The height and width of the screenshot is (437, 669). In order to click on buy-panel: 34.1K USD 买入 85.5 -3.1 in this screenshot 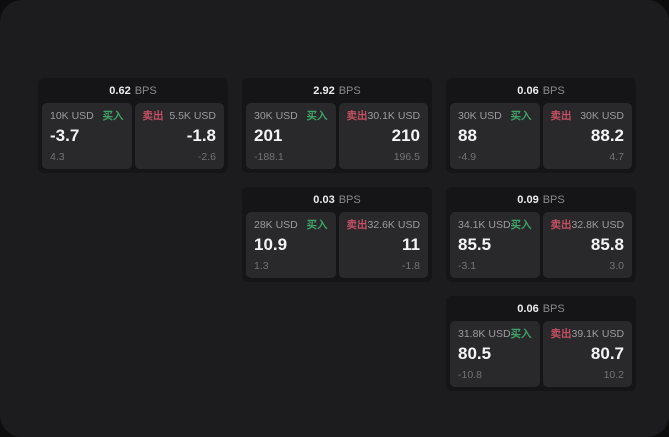, I will do `click(495, 245)`.